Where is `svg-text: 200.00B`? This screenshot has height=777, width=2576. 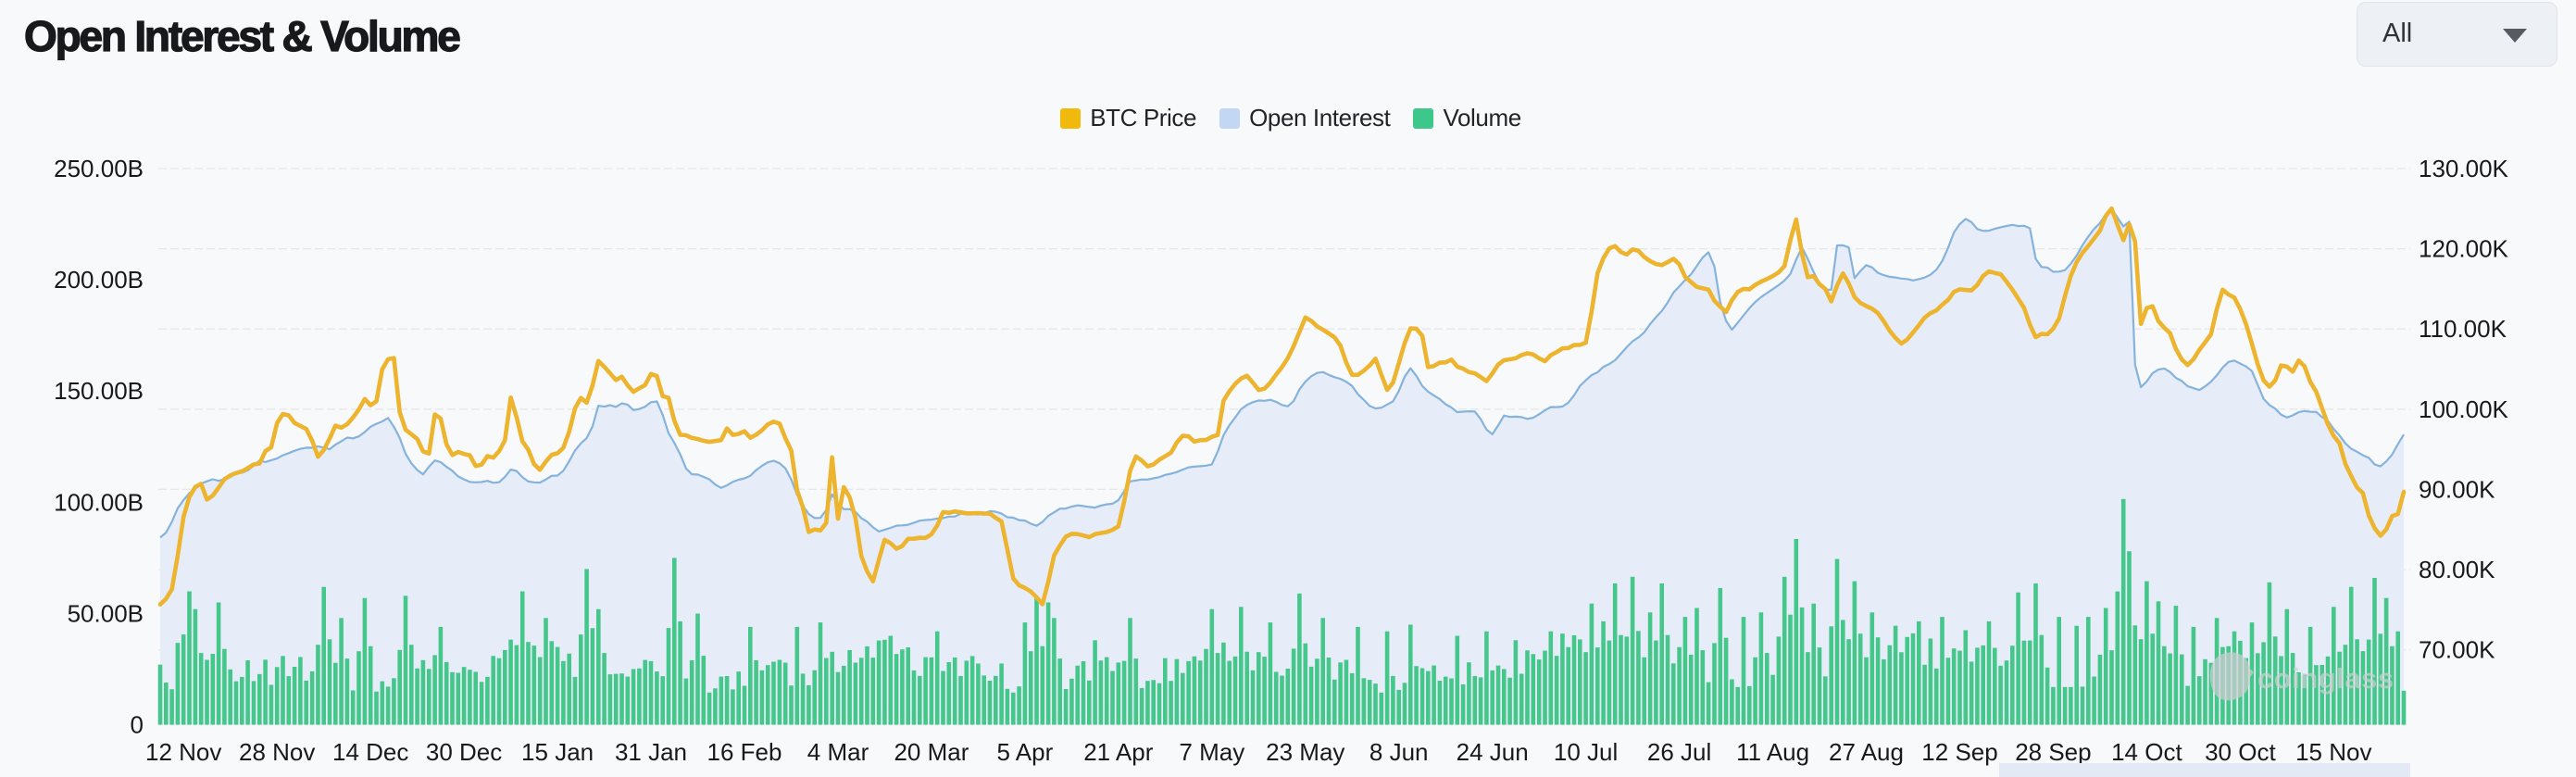 svg-text: 200.00B is located at coordinates (99, 280).